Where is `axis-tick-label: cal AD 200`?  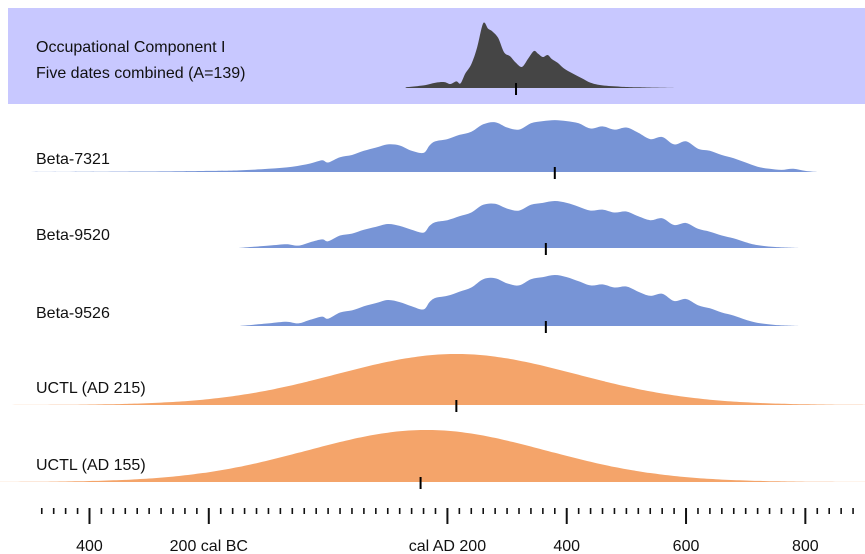
axis-tick-label: cal AD 200 is located at coordinates (447, 546).